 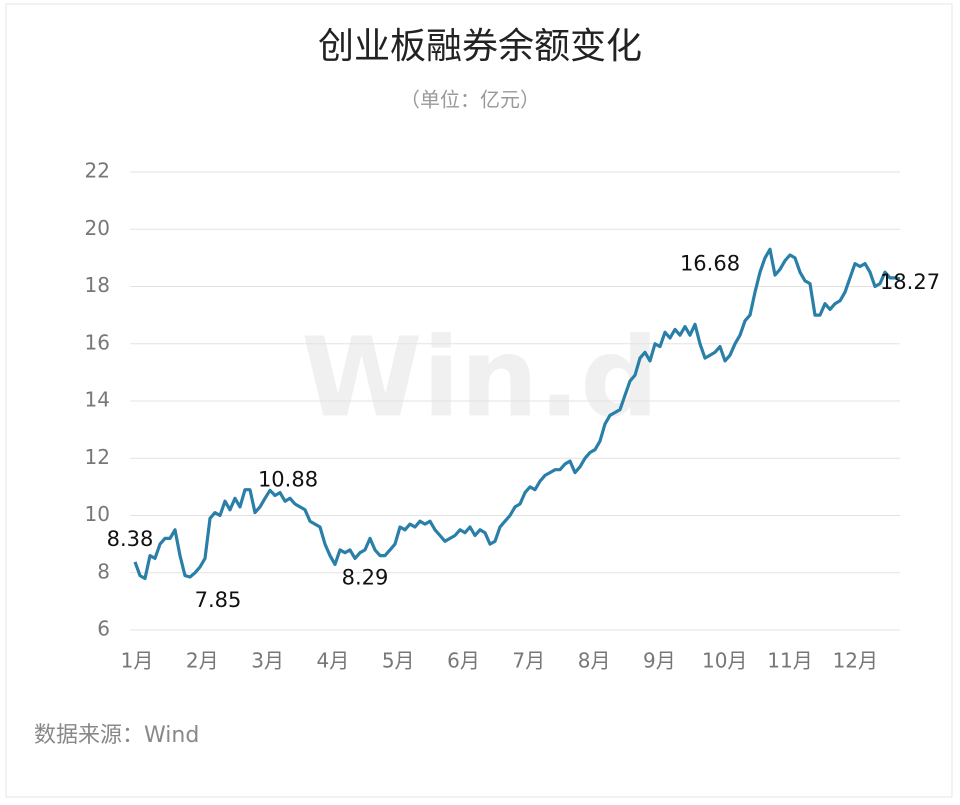 I want to click on y-tick-label: 18, so click(x=97, y=285).